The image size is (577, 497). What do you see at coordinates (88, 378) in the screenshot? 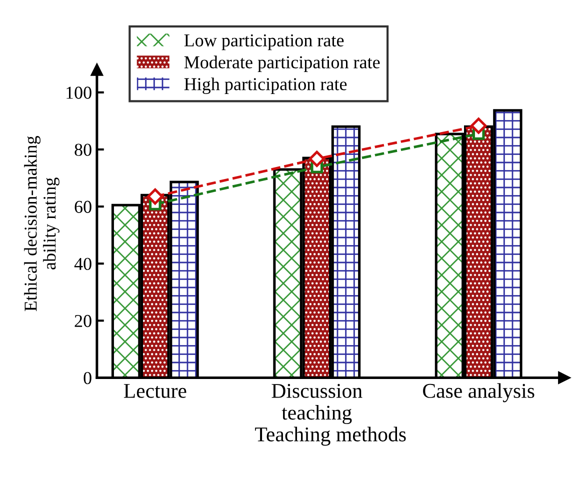
I see `y-tick-label: 0` at bounding box center [88, 378].